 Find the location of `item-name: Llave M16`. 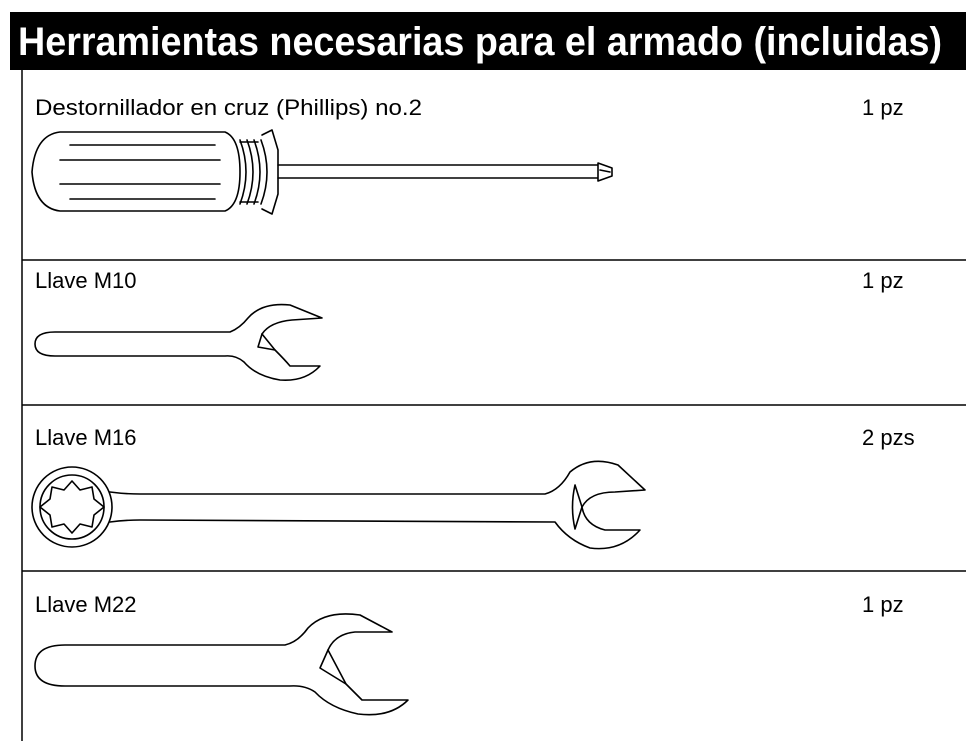

item-name: Llave M16 is located at coordinates (86, 437).